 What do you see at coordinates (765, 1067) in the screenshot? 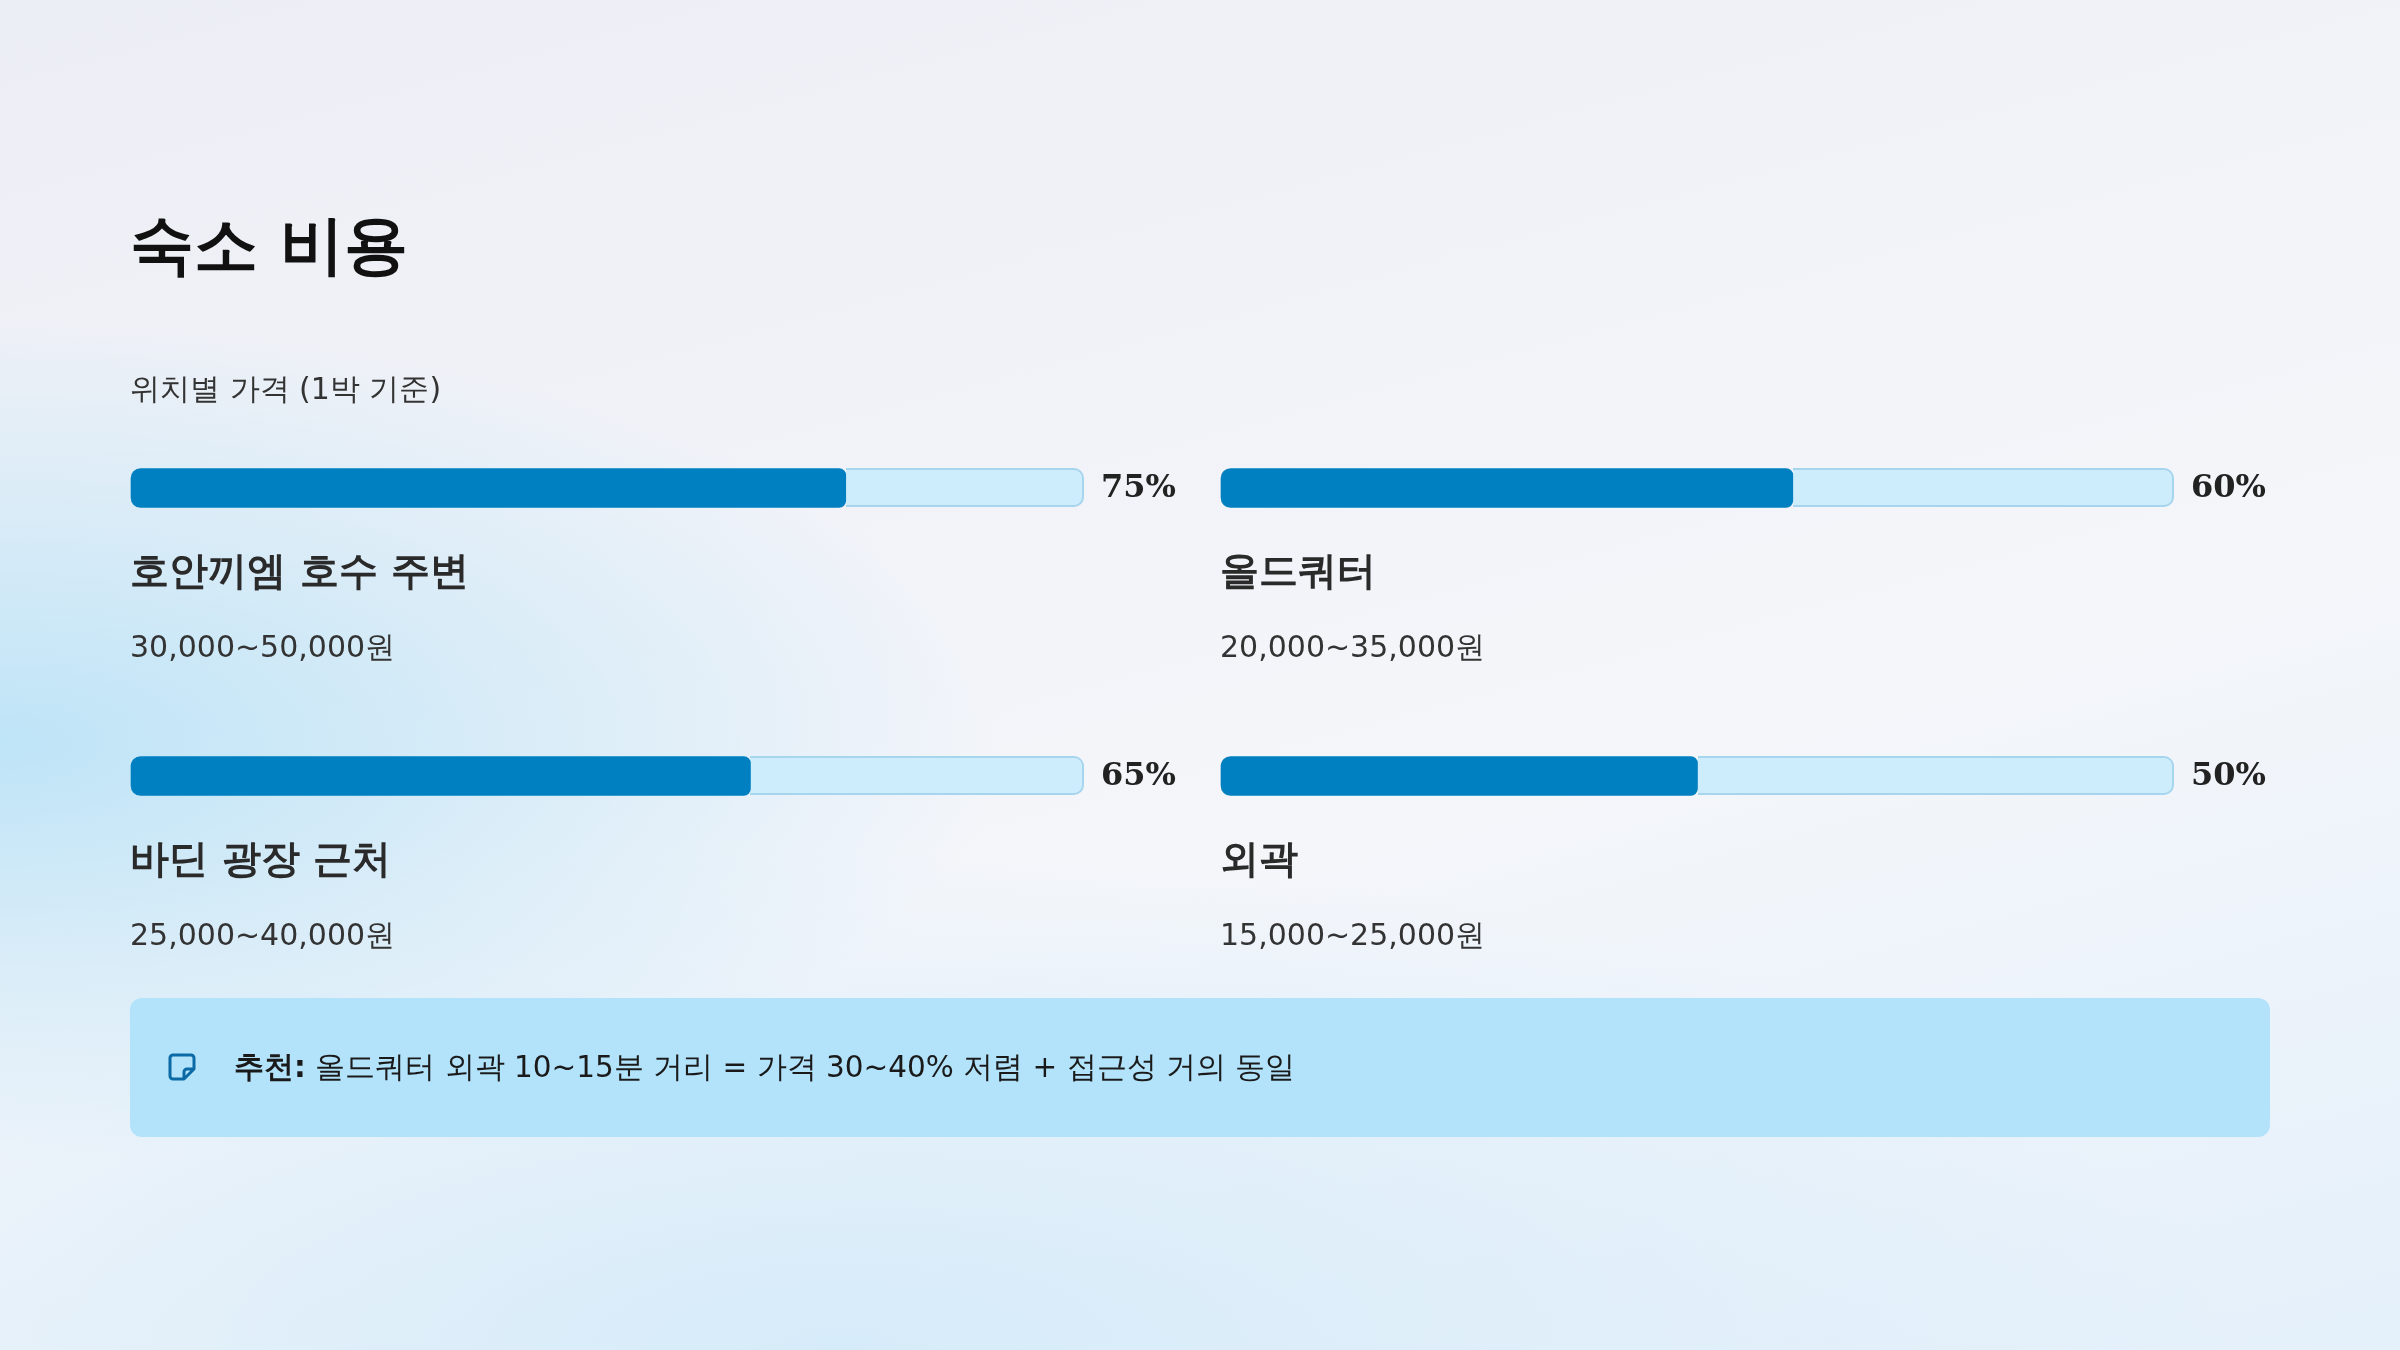
I see `text: 추천: 올드쿼터 외곽 10~15분 거리 = 가격 30~40% 저렴 + 접근성 거의 동일` at bounding box center [765, 1067].